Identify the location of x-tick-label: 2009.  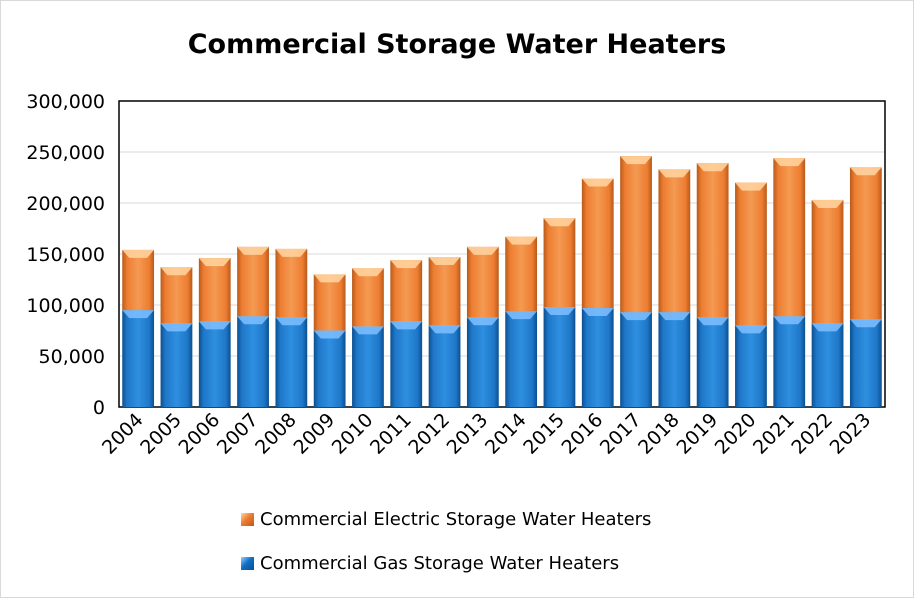
(314, 434).